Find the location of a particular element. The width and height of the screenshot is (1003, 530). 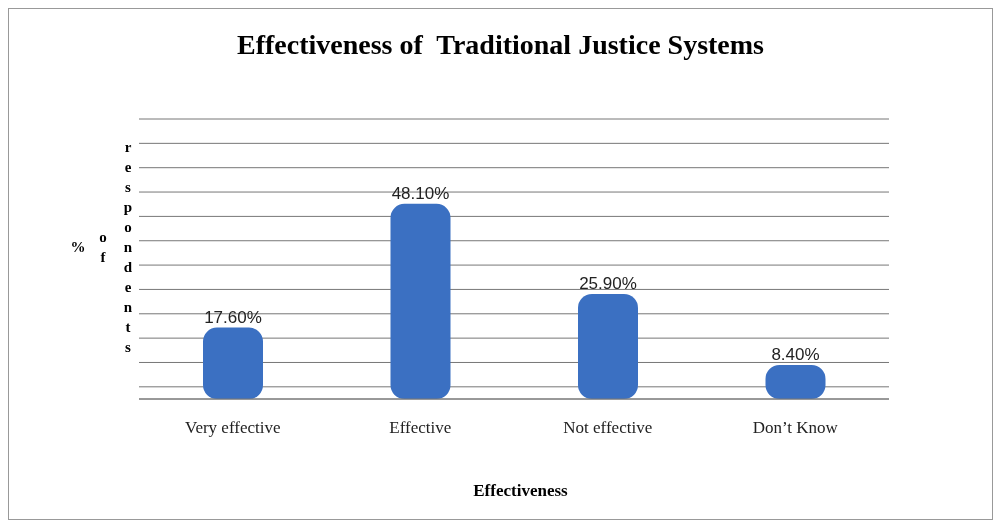

data-label: 8.40% is located at coordinates (795, 354).